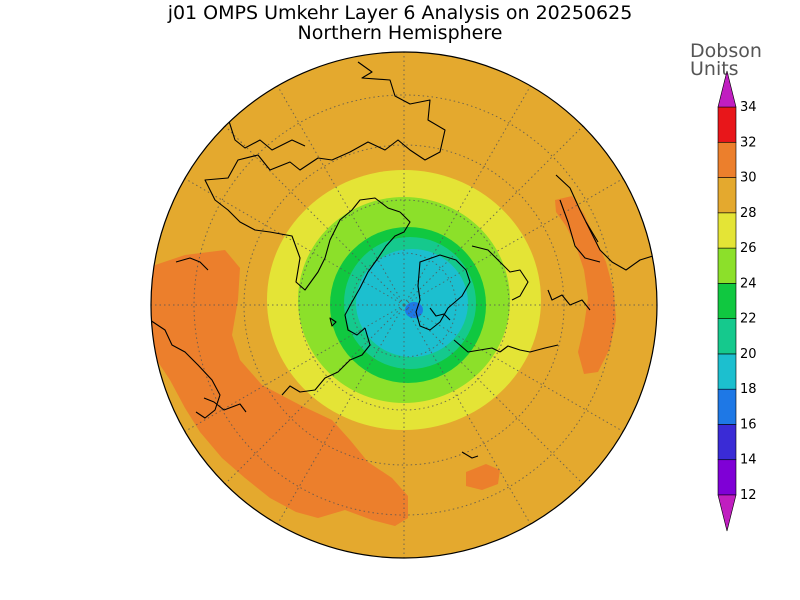 The height and width of the screenshot is (600, 800). What do you see at coordinates (748, 178) in the screenshot?
I see `colorbar-tick-label: 30` at bounding box center [748, 178].